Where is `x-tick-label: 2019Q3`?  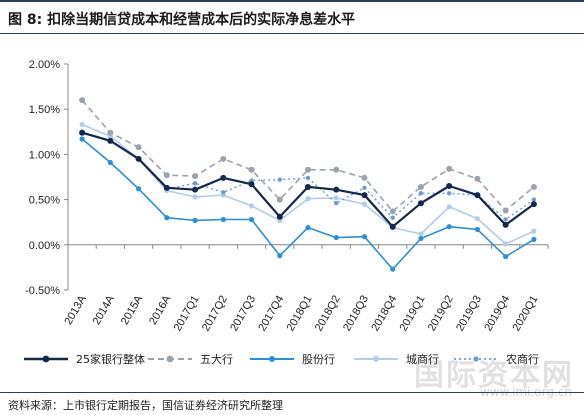 x-tick-label: 2019Q3 is located at coordinates (469, 313).